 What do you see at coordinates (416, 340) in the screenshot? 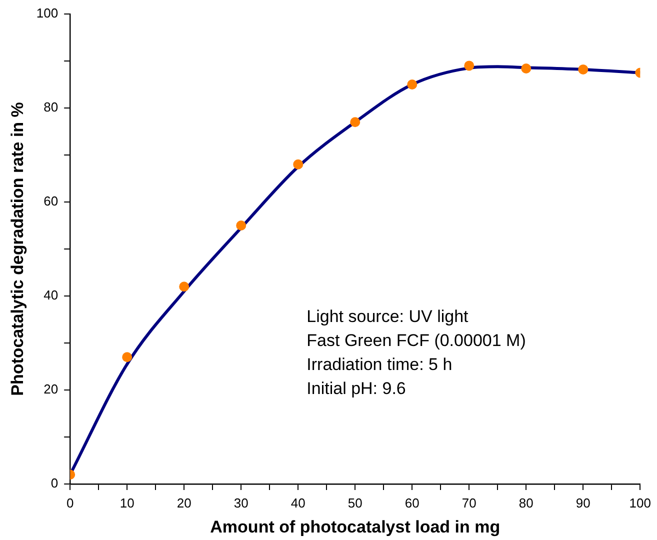
I see `annotation: Fast Green FCF (0.00001 M)` at bounding box center [416, 340].